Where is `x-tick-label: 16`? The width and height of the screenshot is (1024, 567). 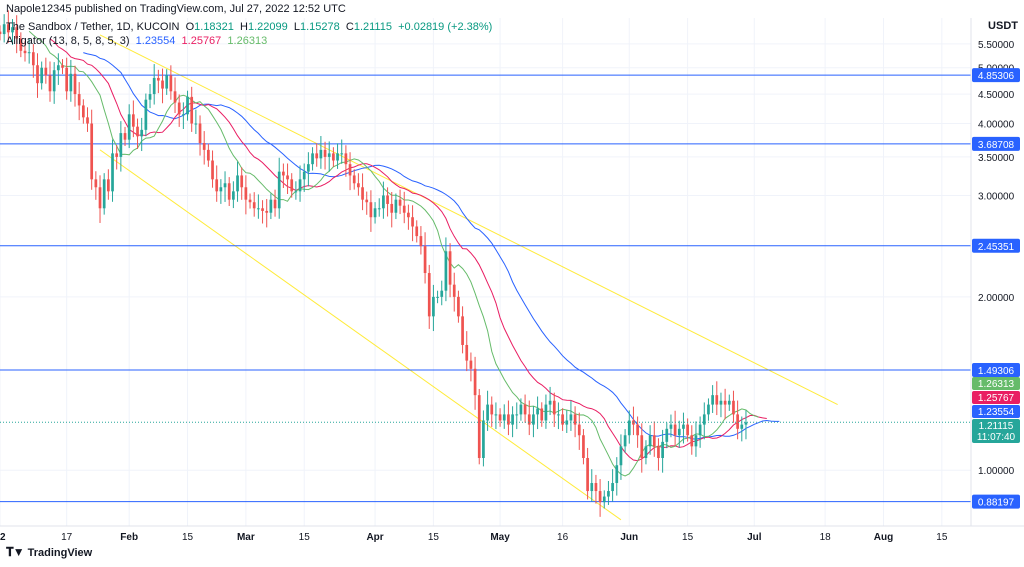
x-tick-label: 16 is located at coordinates (563, 537).